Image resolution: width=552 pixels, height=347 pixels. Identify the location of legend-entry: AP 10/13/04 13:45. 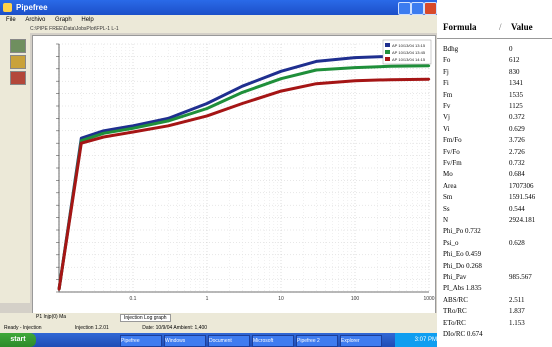
(409, 52).